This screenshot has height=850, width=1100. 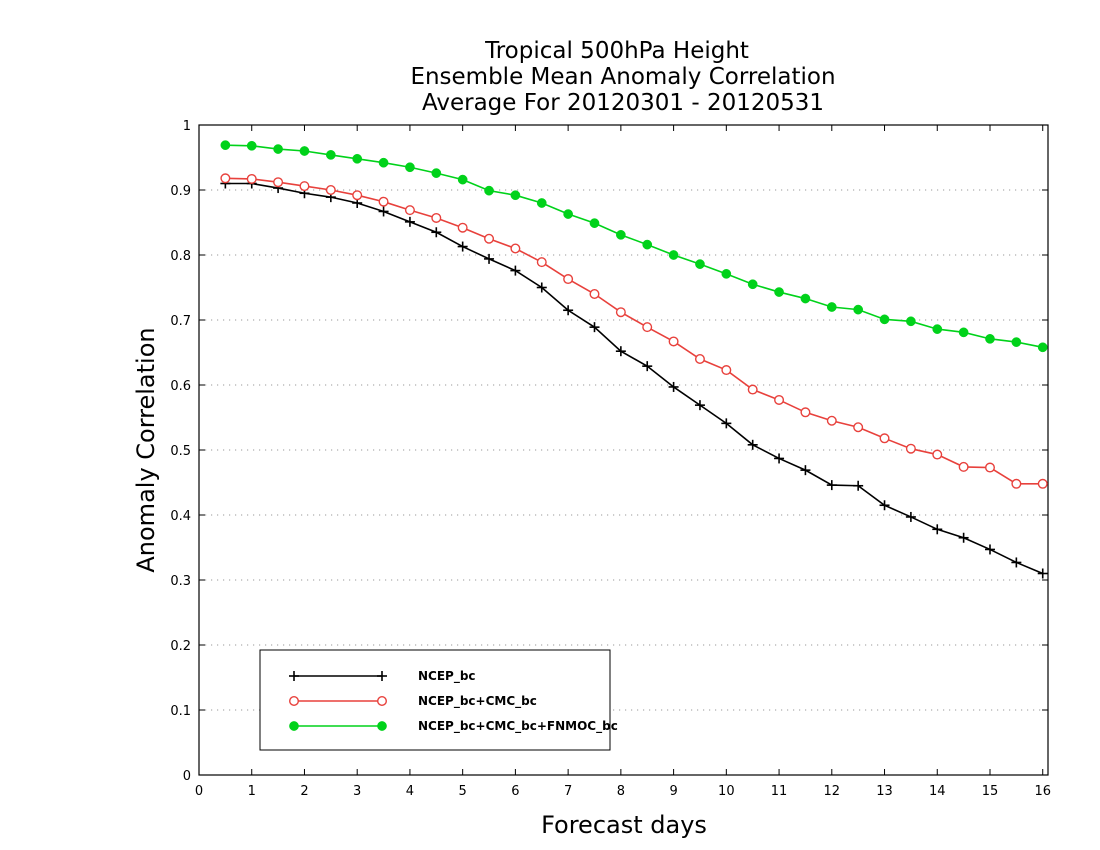 I want to click on x-tick-label: 7, so click(x=568, y=791).